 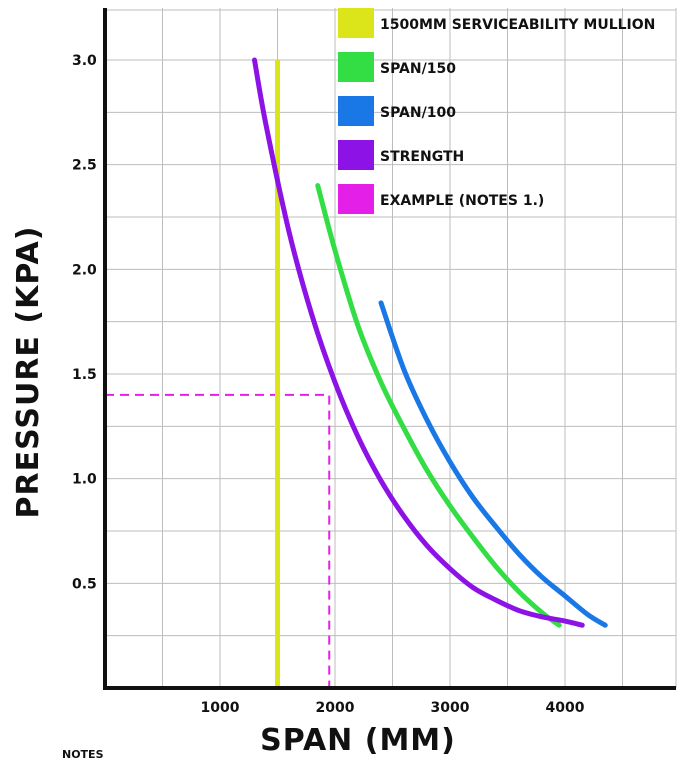 What do you see at coordinates (418, 113) in the screenshot?
I see `legend-label: SPAN/100` at bounding box center [418, 113].